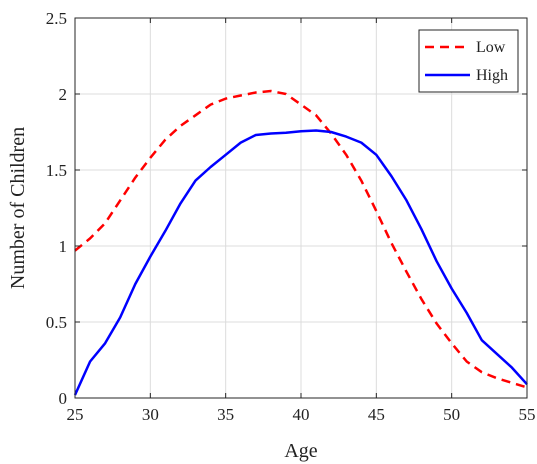 This screenshot has height=464, width=537. I want to click on y-axis-label: Number of Children, so click(18, 208).